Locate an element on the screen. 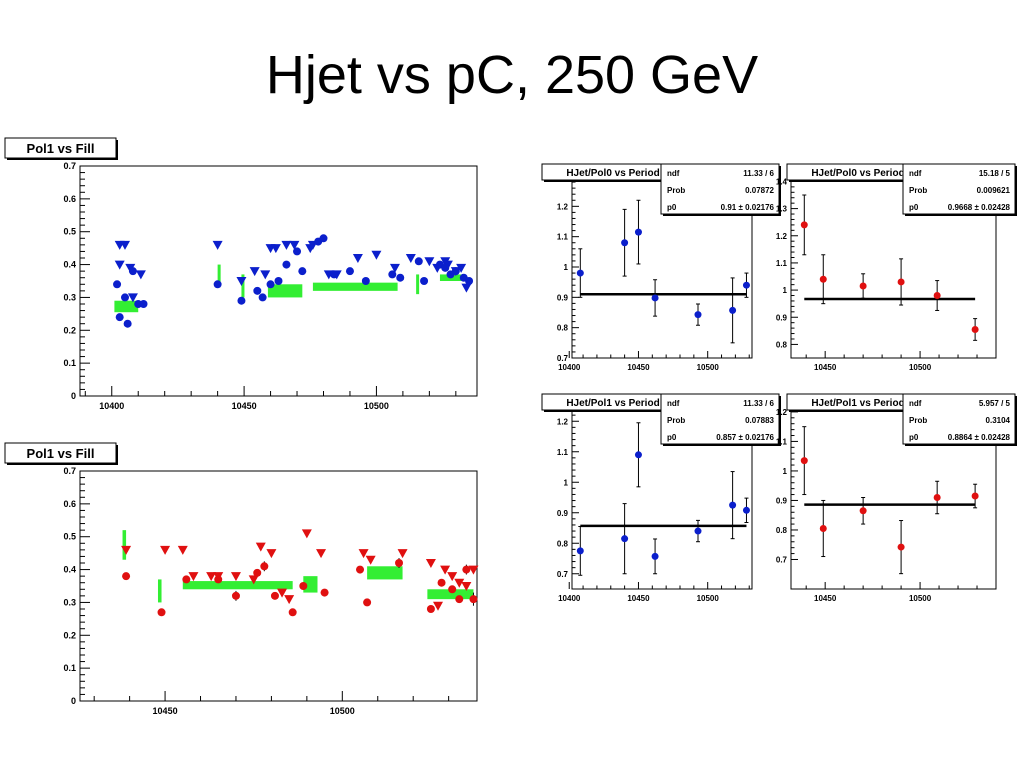 The image size is (1024, 768). chart-title: HJet/Pol1 vs Period is located at coordinates (857, 403).